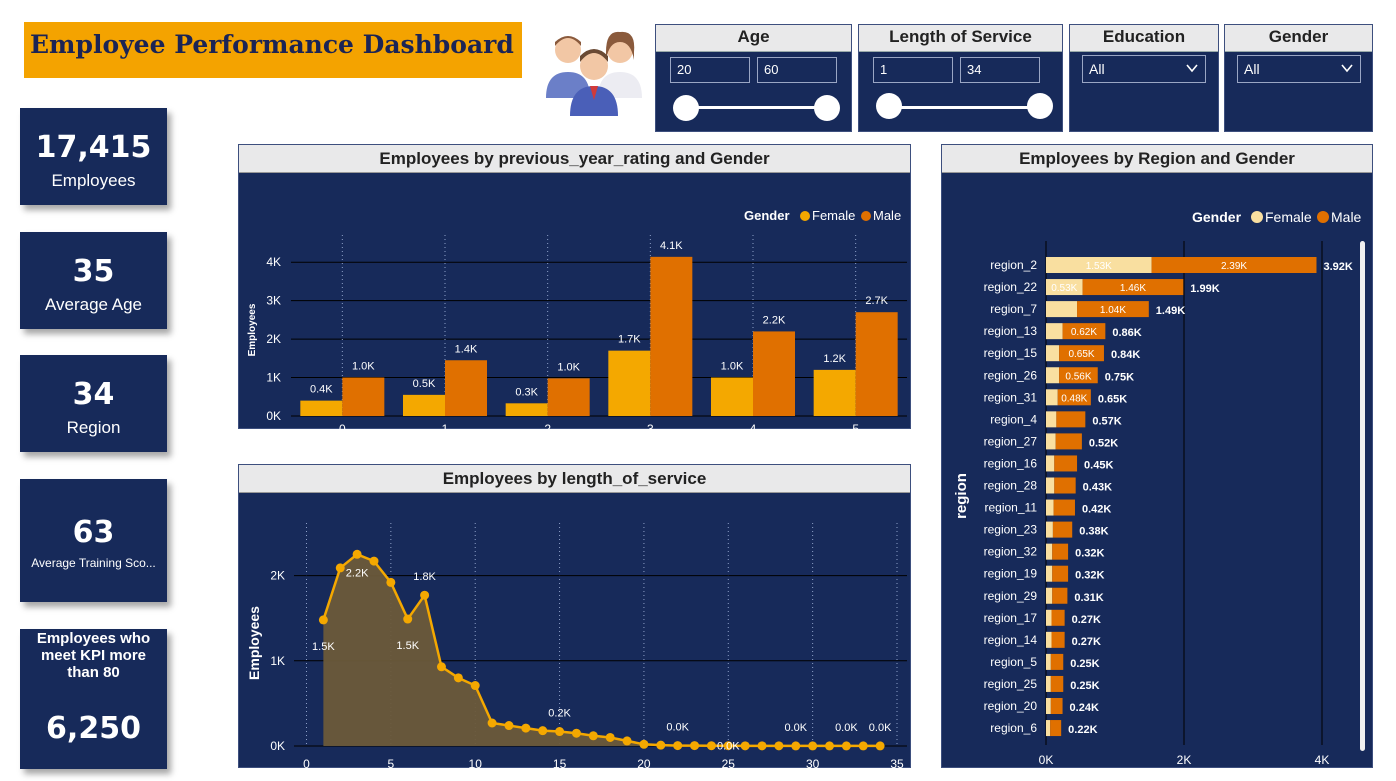 Image resolution: width=1396 pixels, height=781 pixels. What do you see at coordinates (833, 215) in the screenshot?
I see `legend-female-label: Female` at bounding box center [833, 215].